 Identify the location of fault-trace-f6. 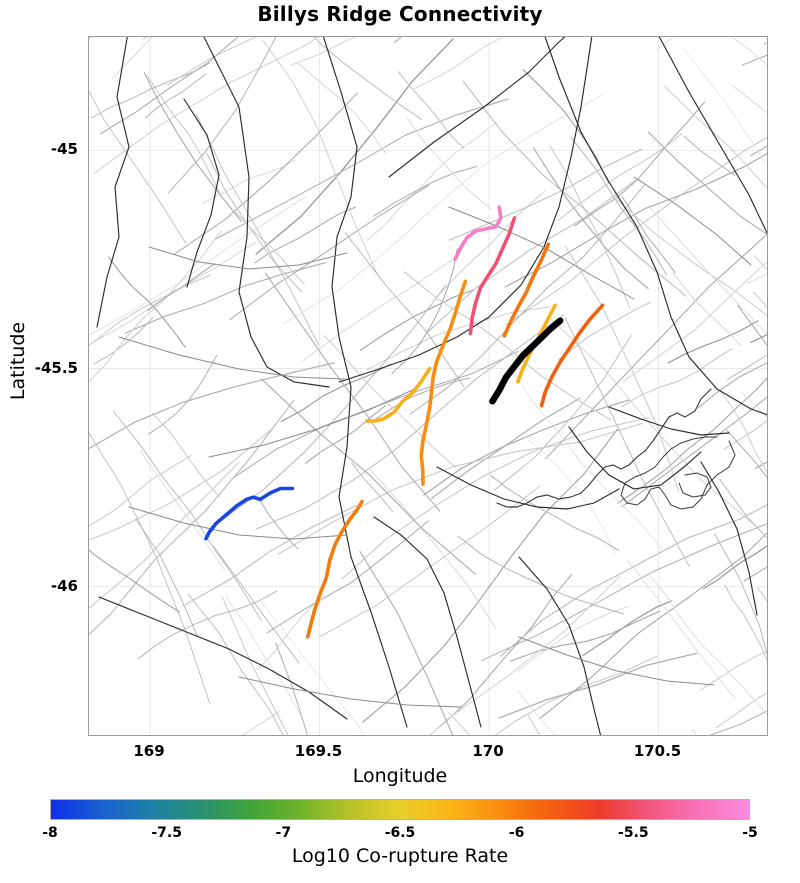
(443, 382).